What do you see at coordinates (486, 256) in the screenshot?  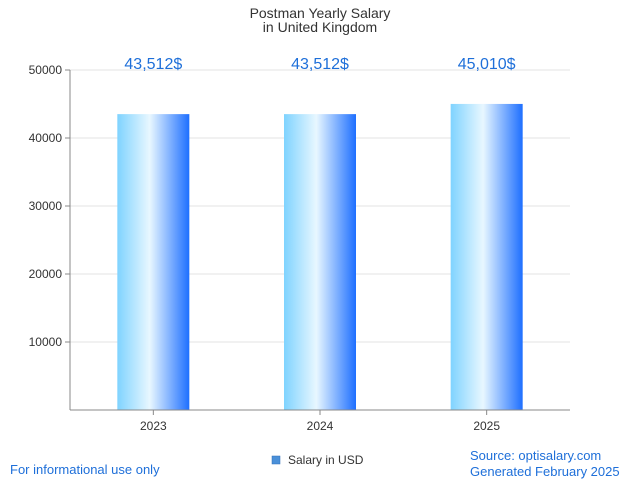 I see `bar-2025` at bounding box center [486, 256].